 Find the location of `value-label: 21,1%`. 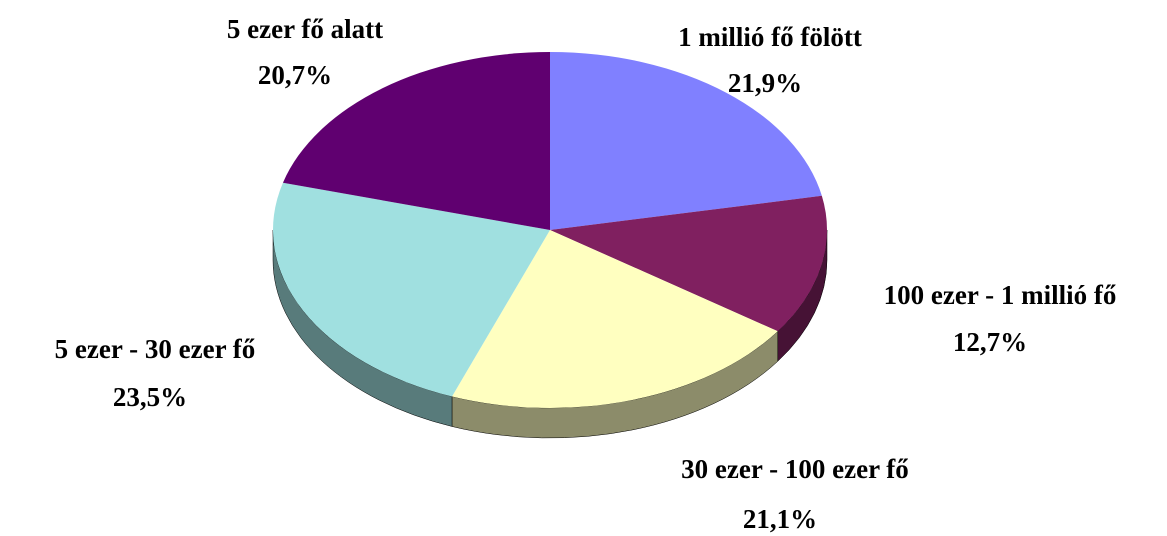

value-label: 21,1% is located at coordinates (780, 519).